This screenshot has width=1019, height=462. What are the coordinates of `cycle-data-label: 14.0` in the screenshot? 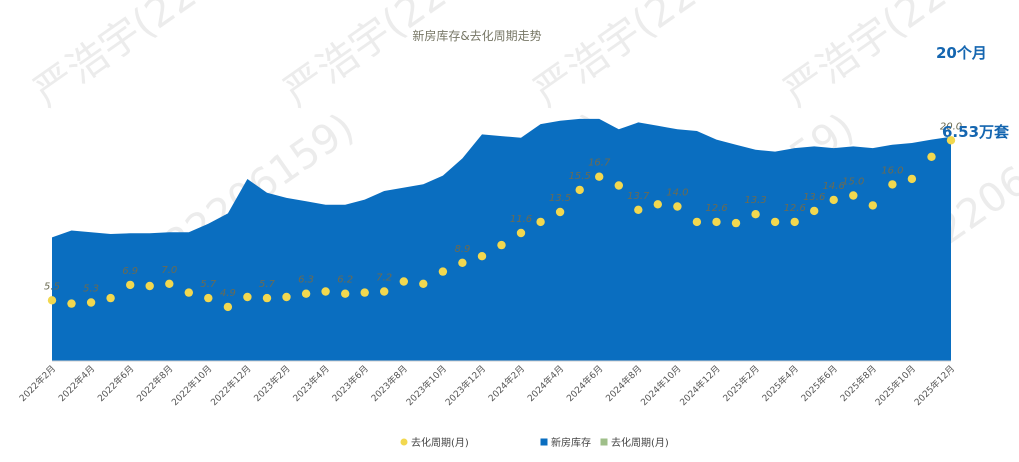 It's located at (677, 193).